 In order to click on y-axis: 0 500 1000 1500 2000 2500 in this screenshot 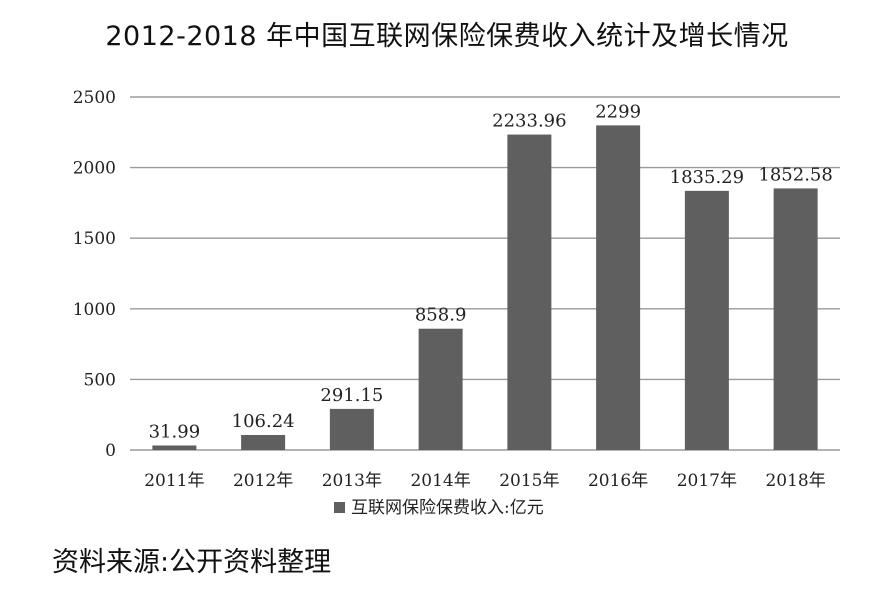, I will do `click(94, 274)`.